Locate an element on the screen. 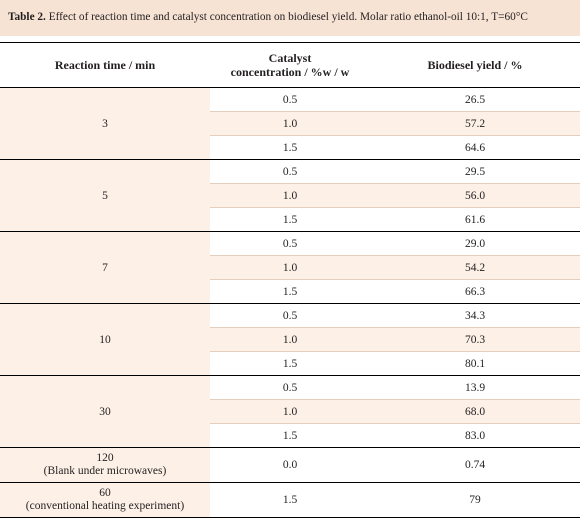  reaction-time-value: 3 is located at coordinates (105, 123).